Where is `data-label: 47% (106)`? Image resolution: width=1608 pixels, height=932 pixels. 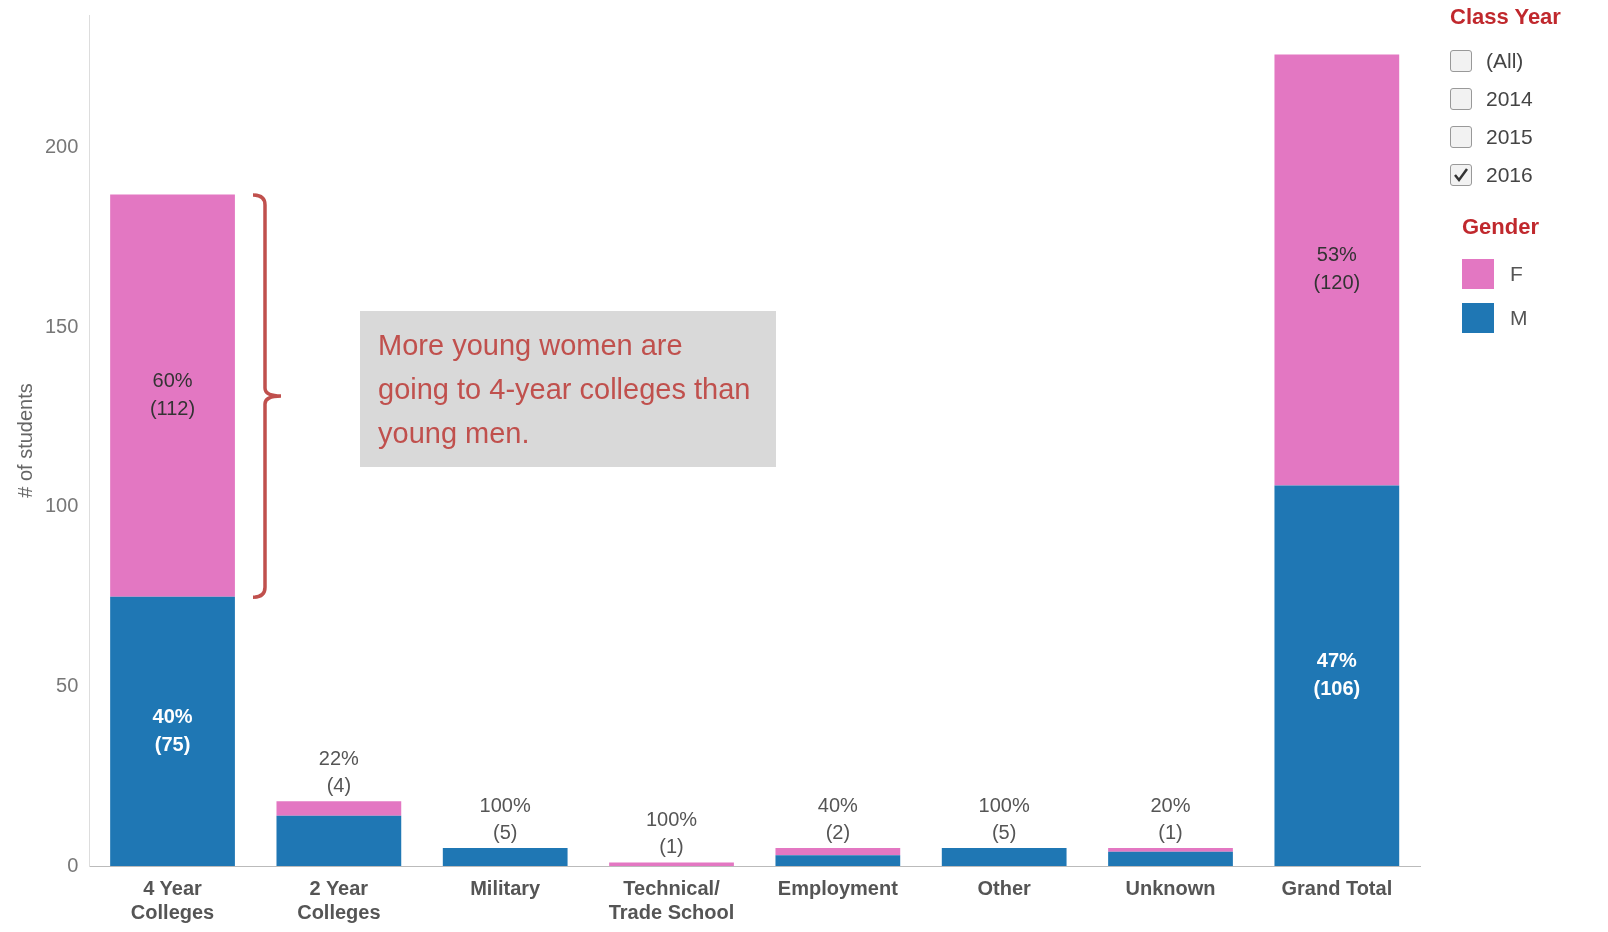
data-label: 47% (106) is located at coordinates (1337, 674).